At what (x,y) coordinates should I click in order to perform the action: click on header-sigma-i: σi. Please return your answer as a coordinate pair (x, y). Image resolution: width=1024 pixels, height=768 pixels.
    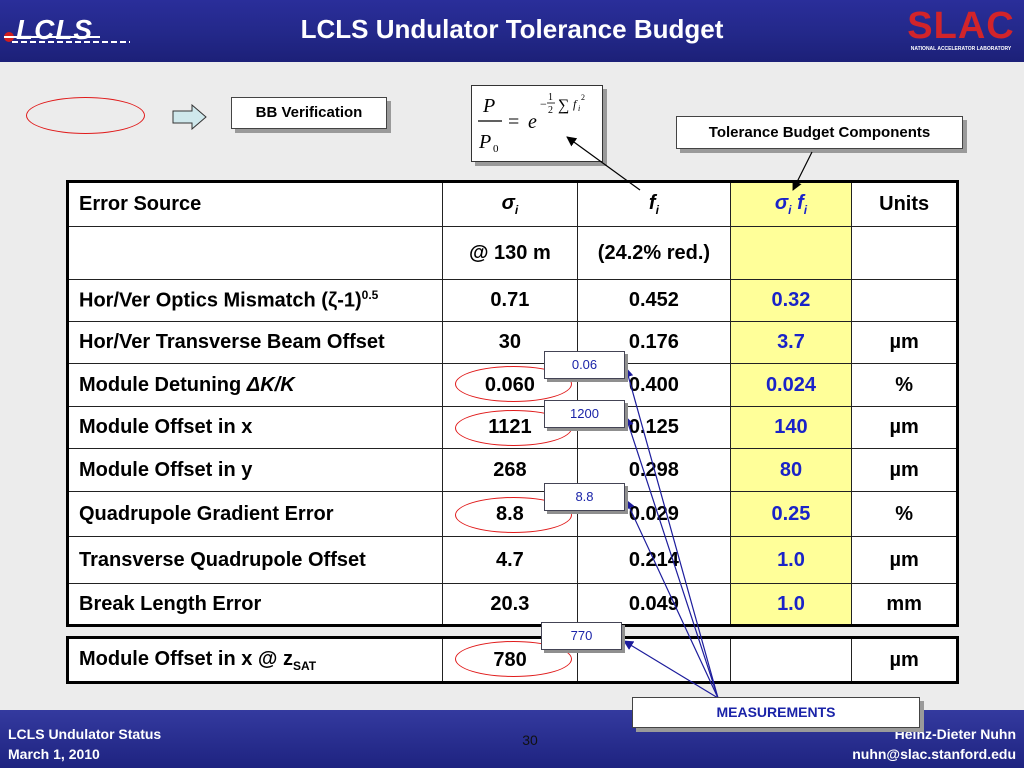
    Looking at the image, I should click on (510, 204).